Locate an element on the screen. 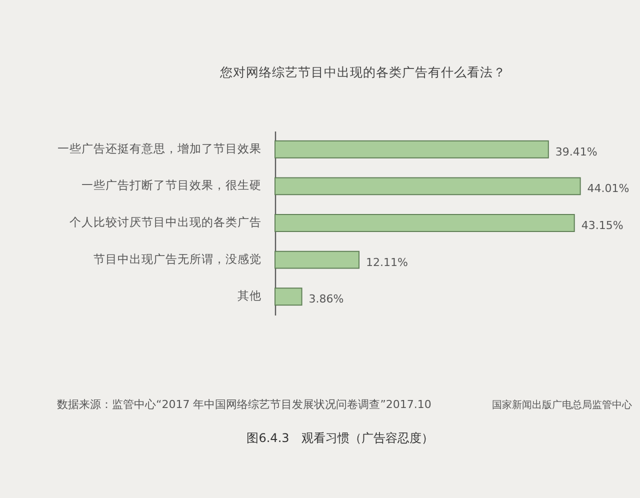 The height and width of the screenshot is (498, 640). data-label: 39.41% is located at coordinates (576, 151).